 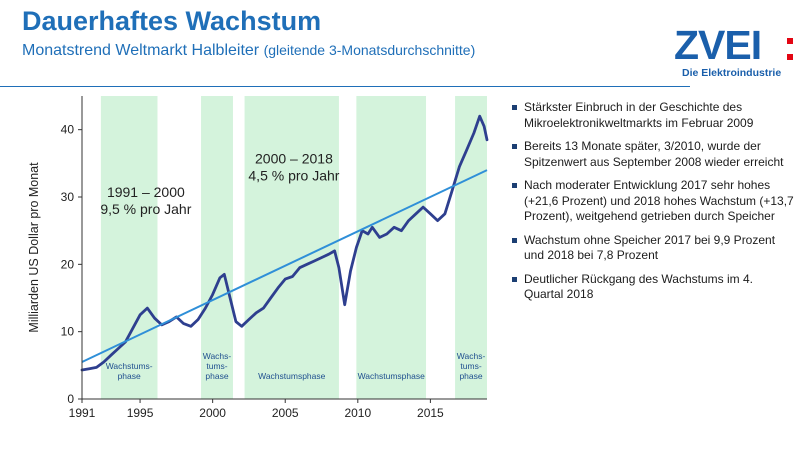 I want to click on y-tick-label: 0, so click(x=70, y=399).